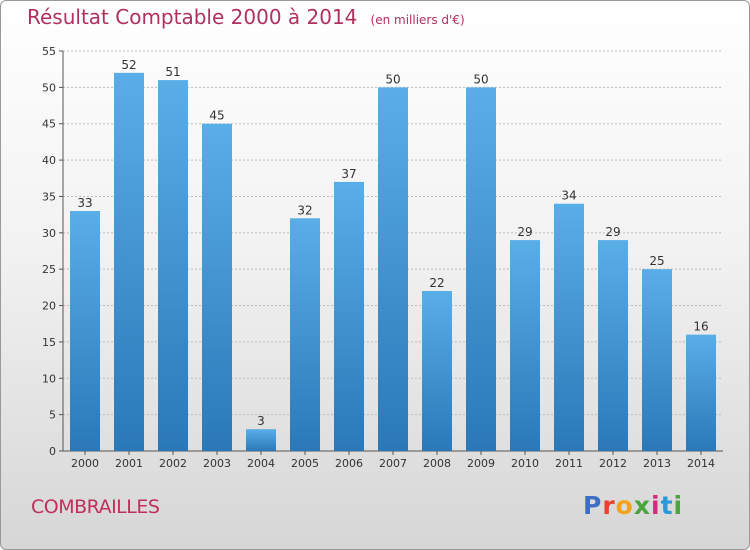  What do you see at coordinates (525, 463) in the screenshot?
I see `x-tick-label-2010: 2010` at bounding box center [525, 463].